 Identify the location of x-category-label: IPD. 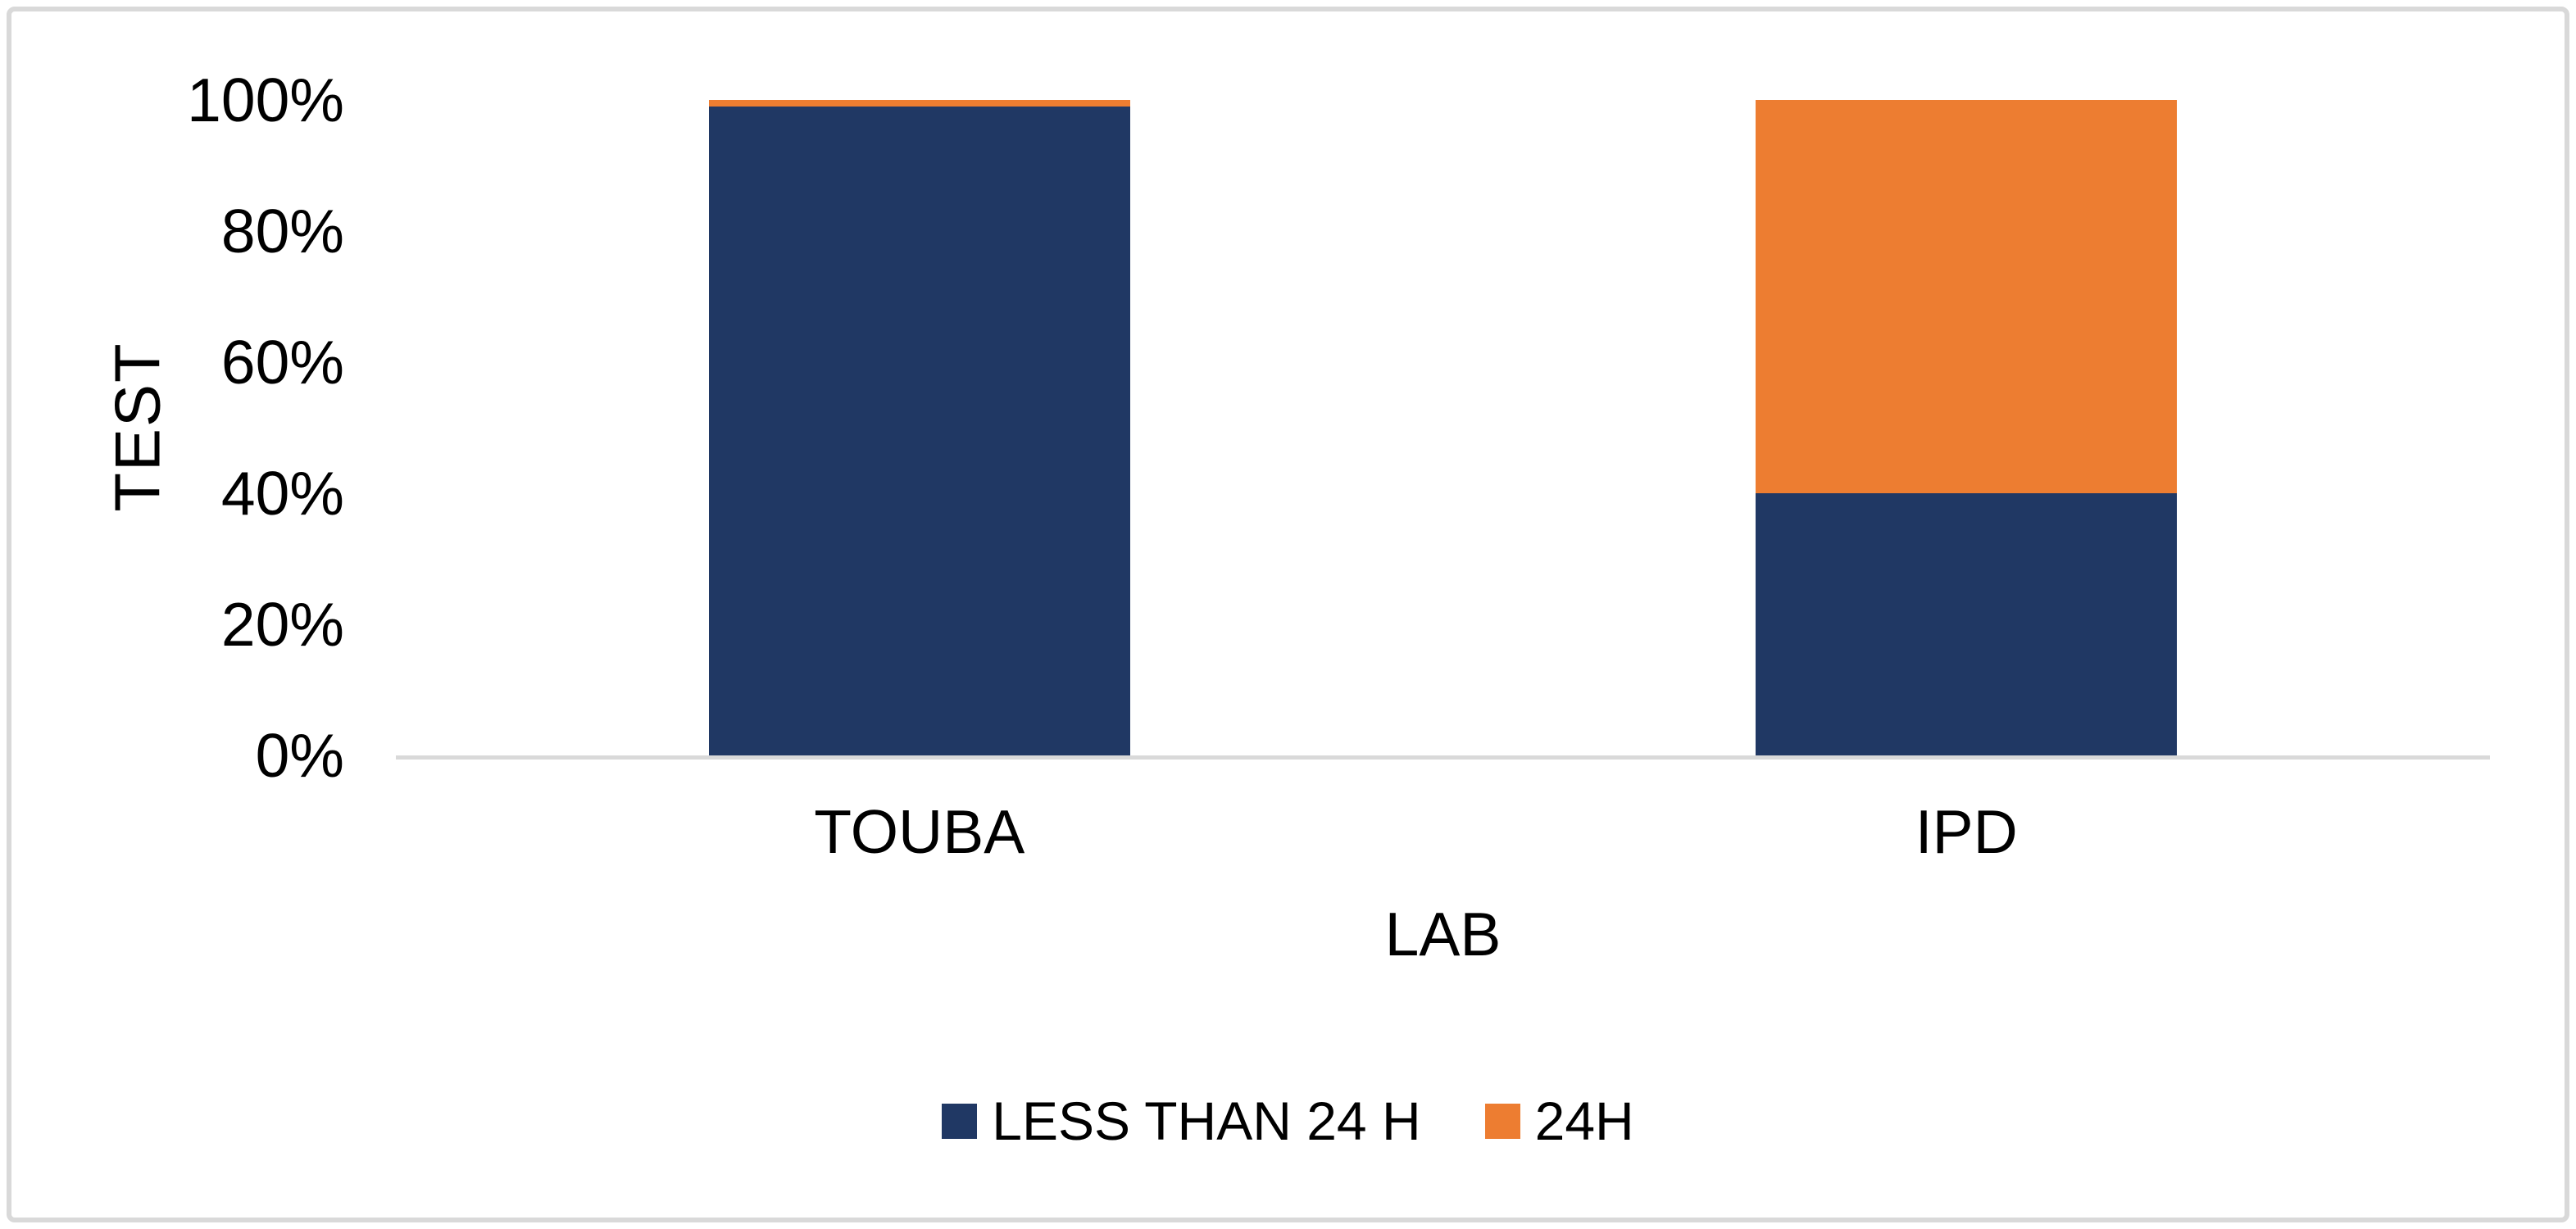
(1966, 831).